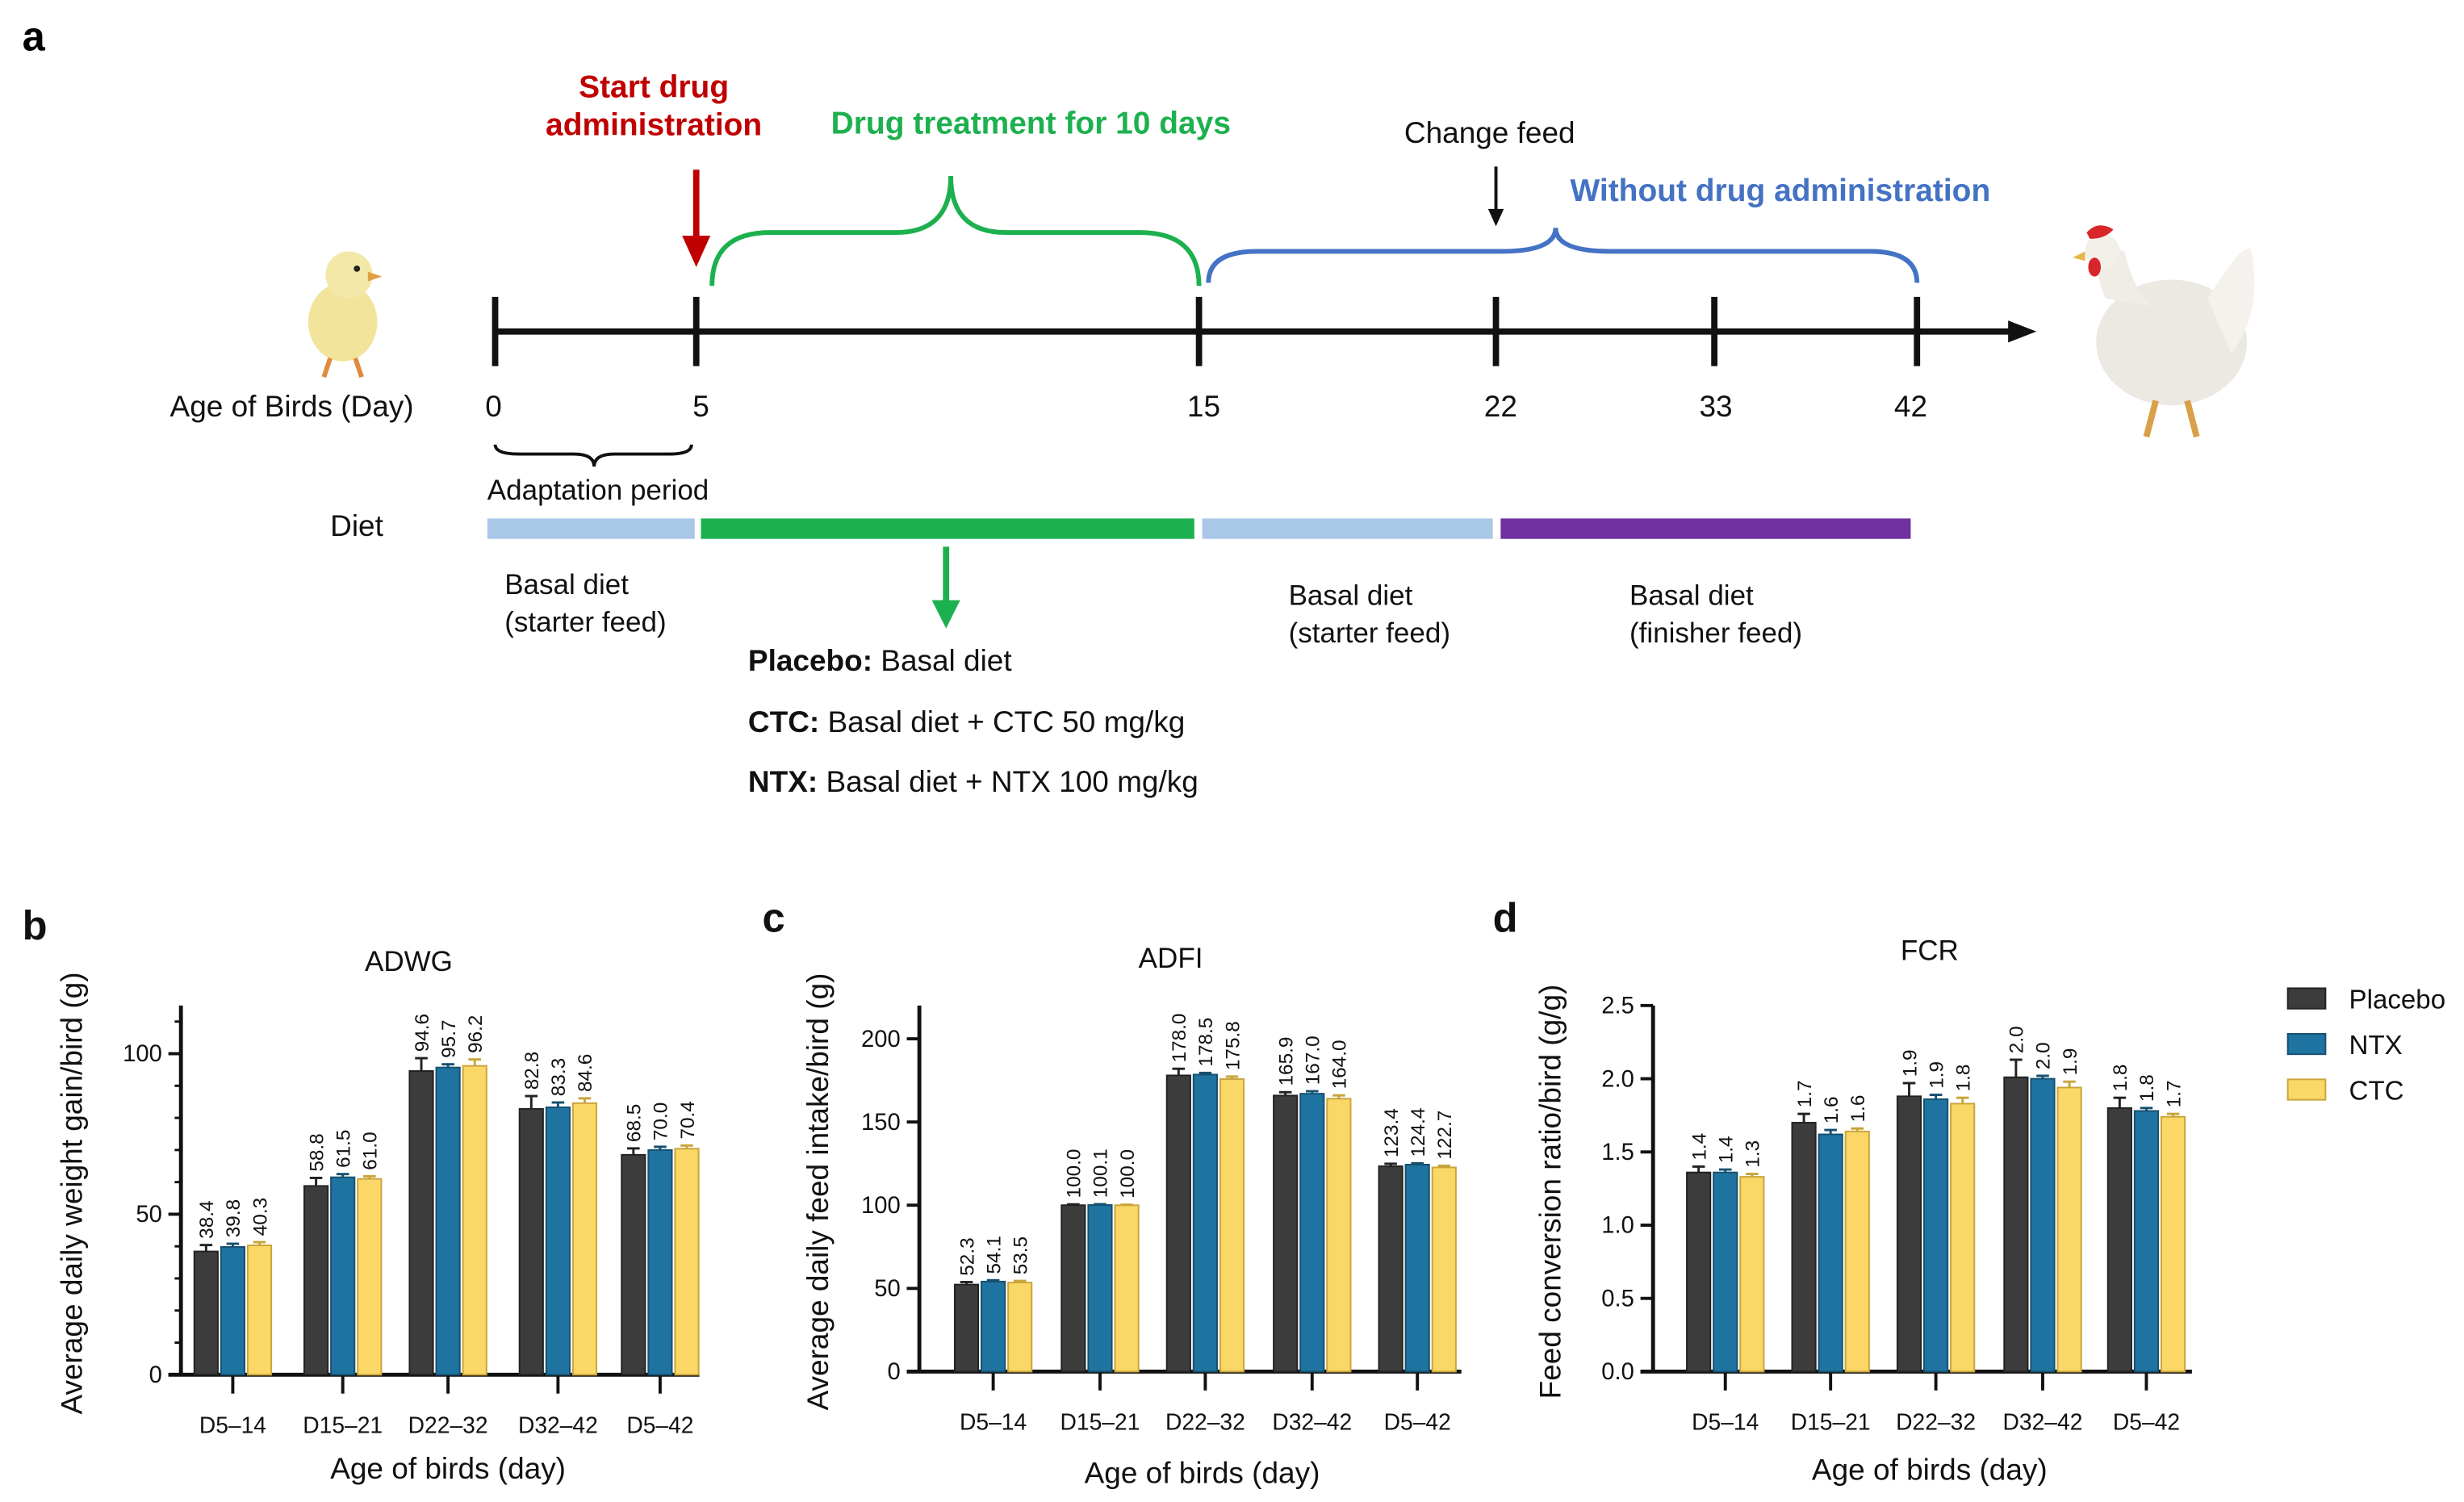 The image size is (2464, 1502). What do you see at coordinates (1369, 633) in the screenshot?
I see `diet-note: (starter feed)` at bounding box center [1369, 633].